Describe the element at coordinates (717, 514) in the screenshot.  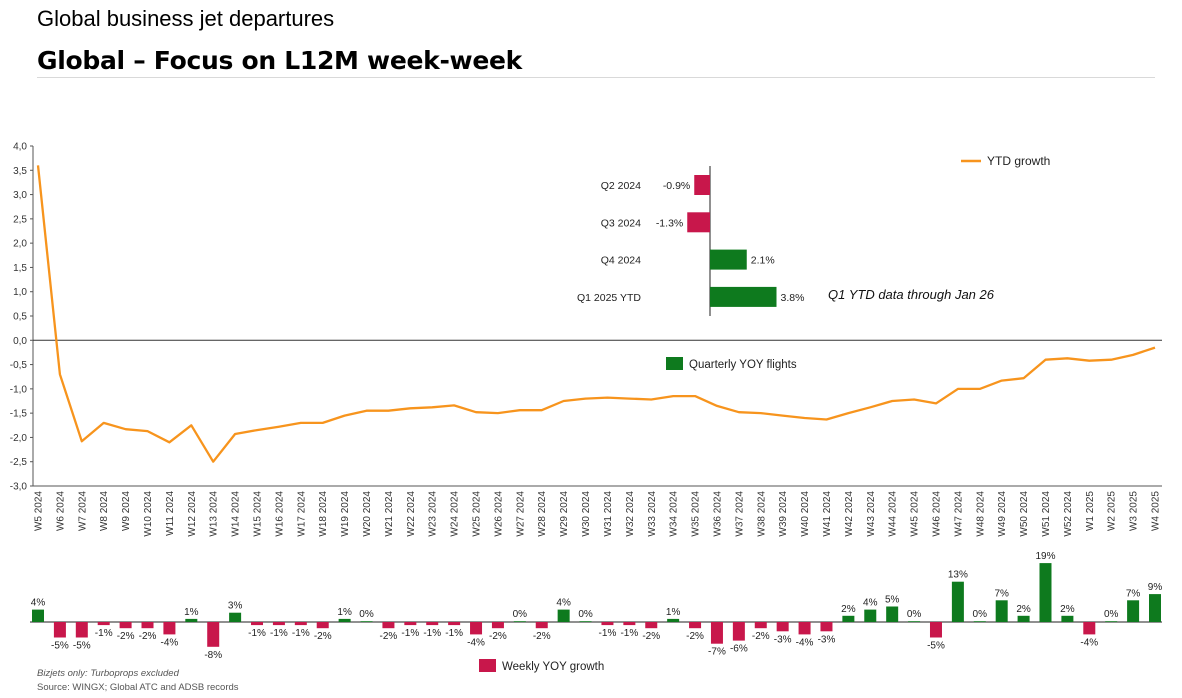
I see `x-tick-label: W36 2024` at that location.